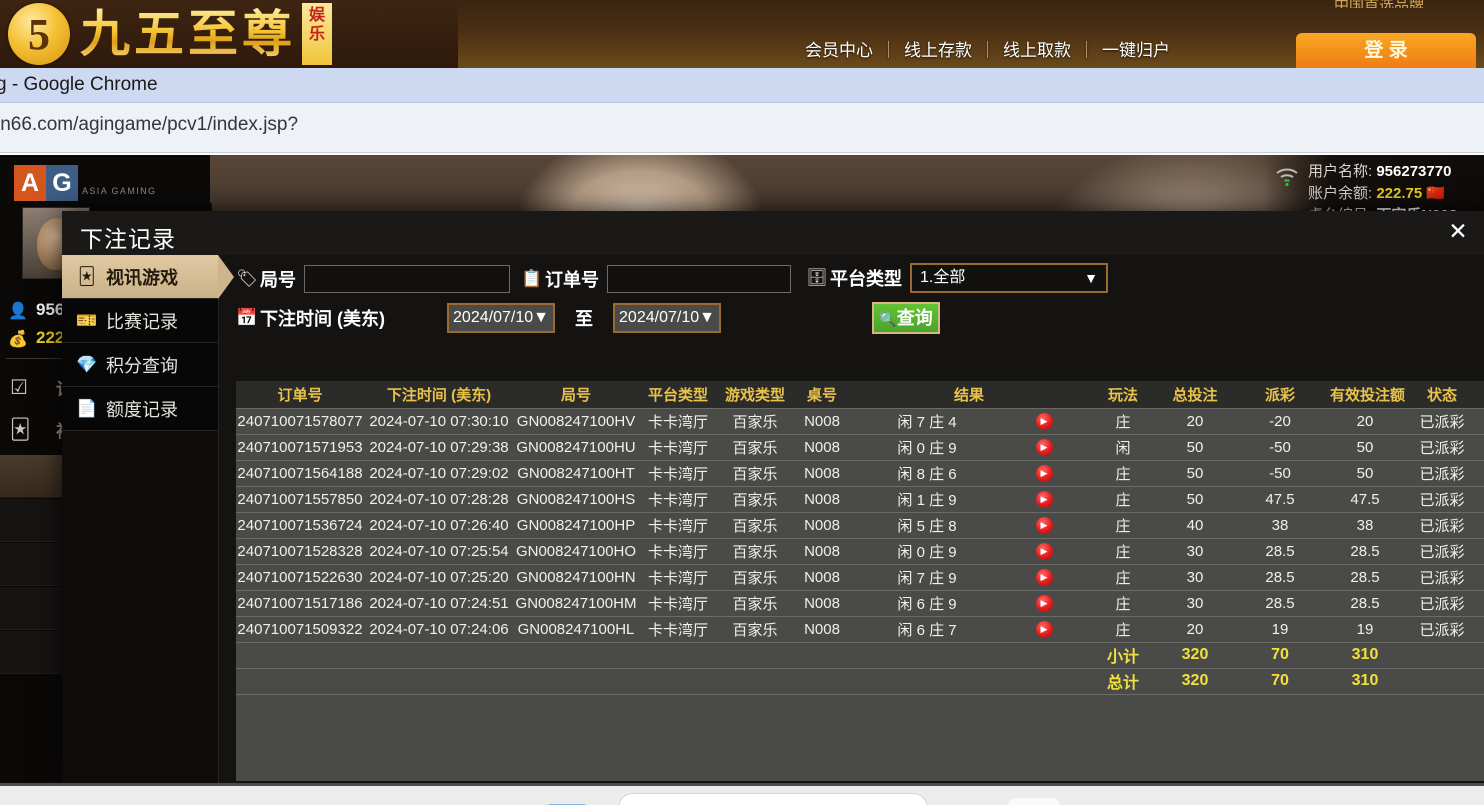  What do you see at coordinates (1037, 50) in the screenshot?
I see `nav-online-withdraw: 线上取款` at bounding box center [1037, 50].